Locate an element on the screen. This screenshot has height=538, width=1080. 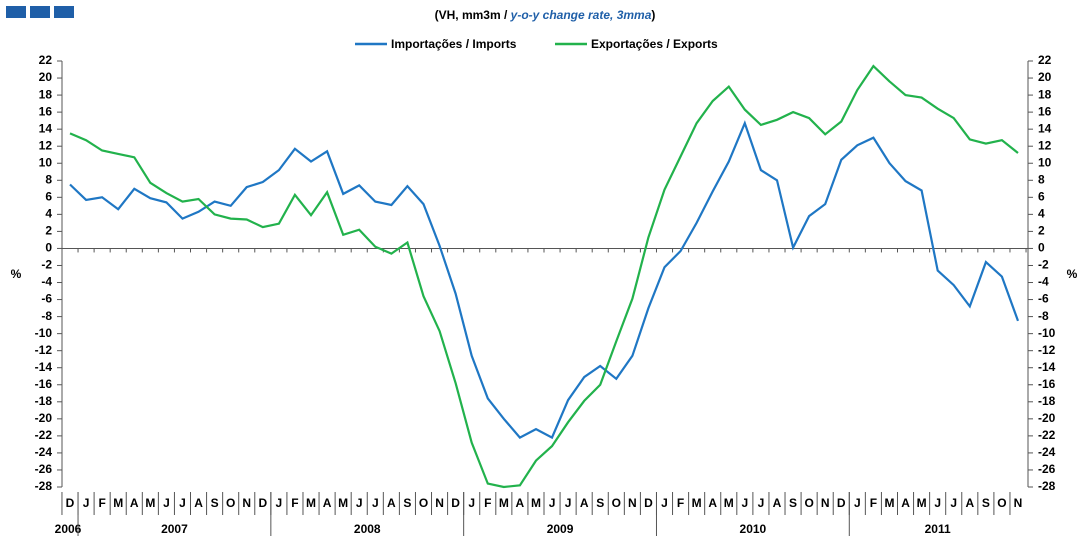
y2-tick-label: -26 is located at coordinates (1047, 469).